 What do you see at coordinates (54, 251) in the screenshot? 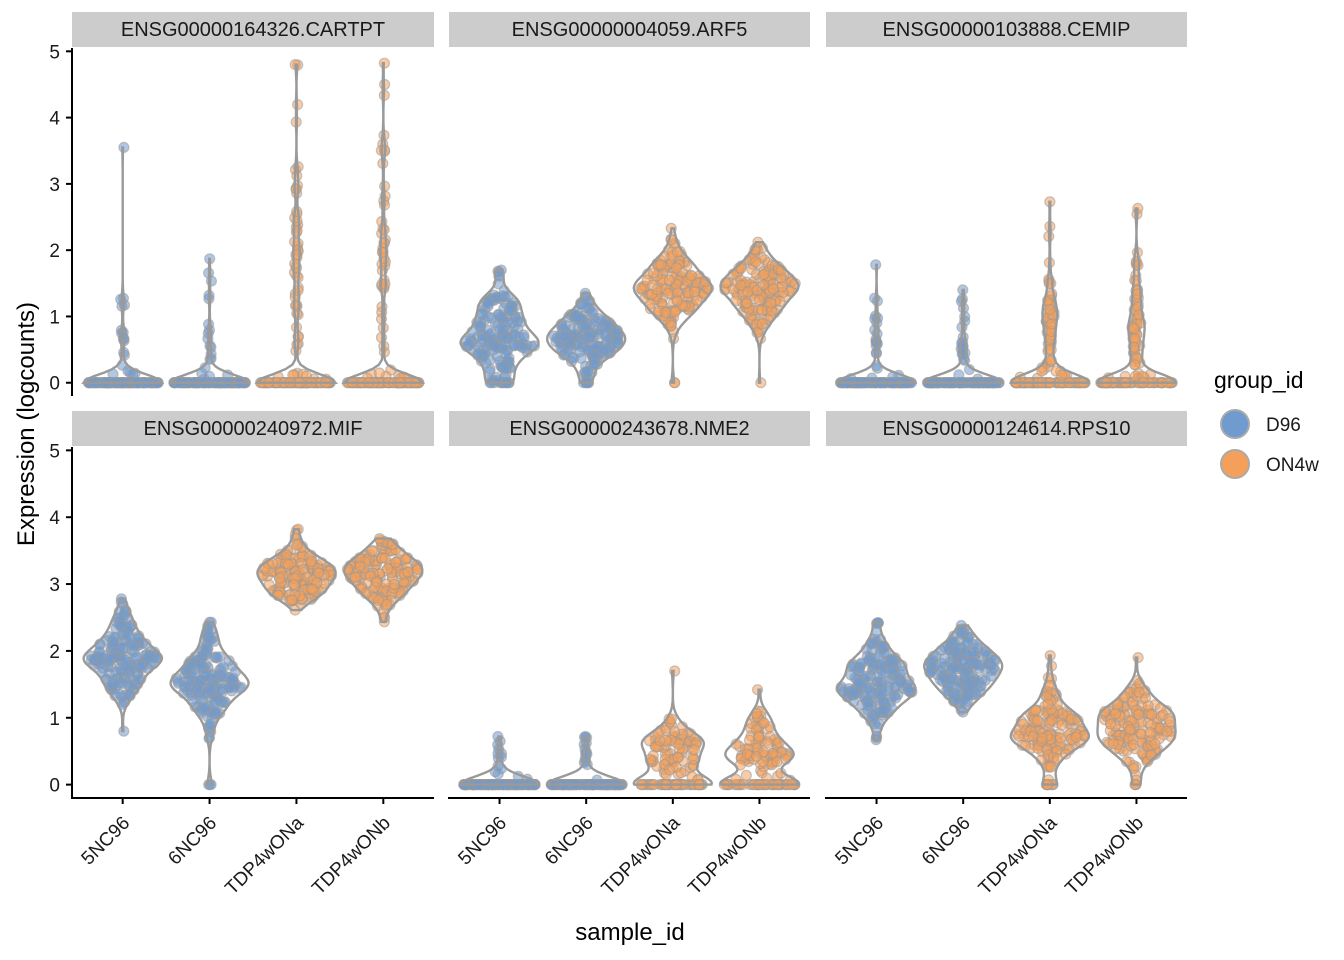
I see `y-tick-label: 2` at bounding box center [54, 251].